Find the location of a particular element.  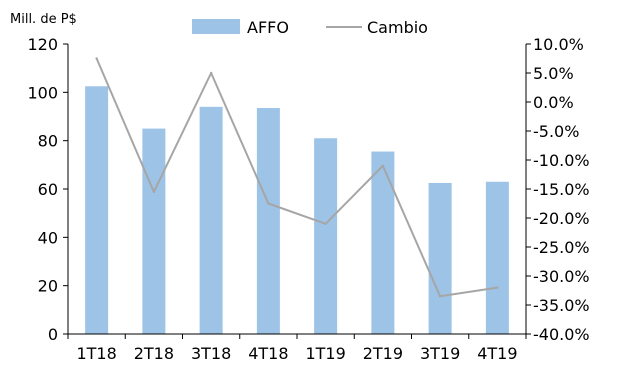

point-cambio-4t18 is located at coordinates (268, 203).